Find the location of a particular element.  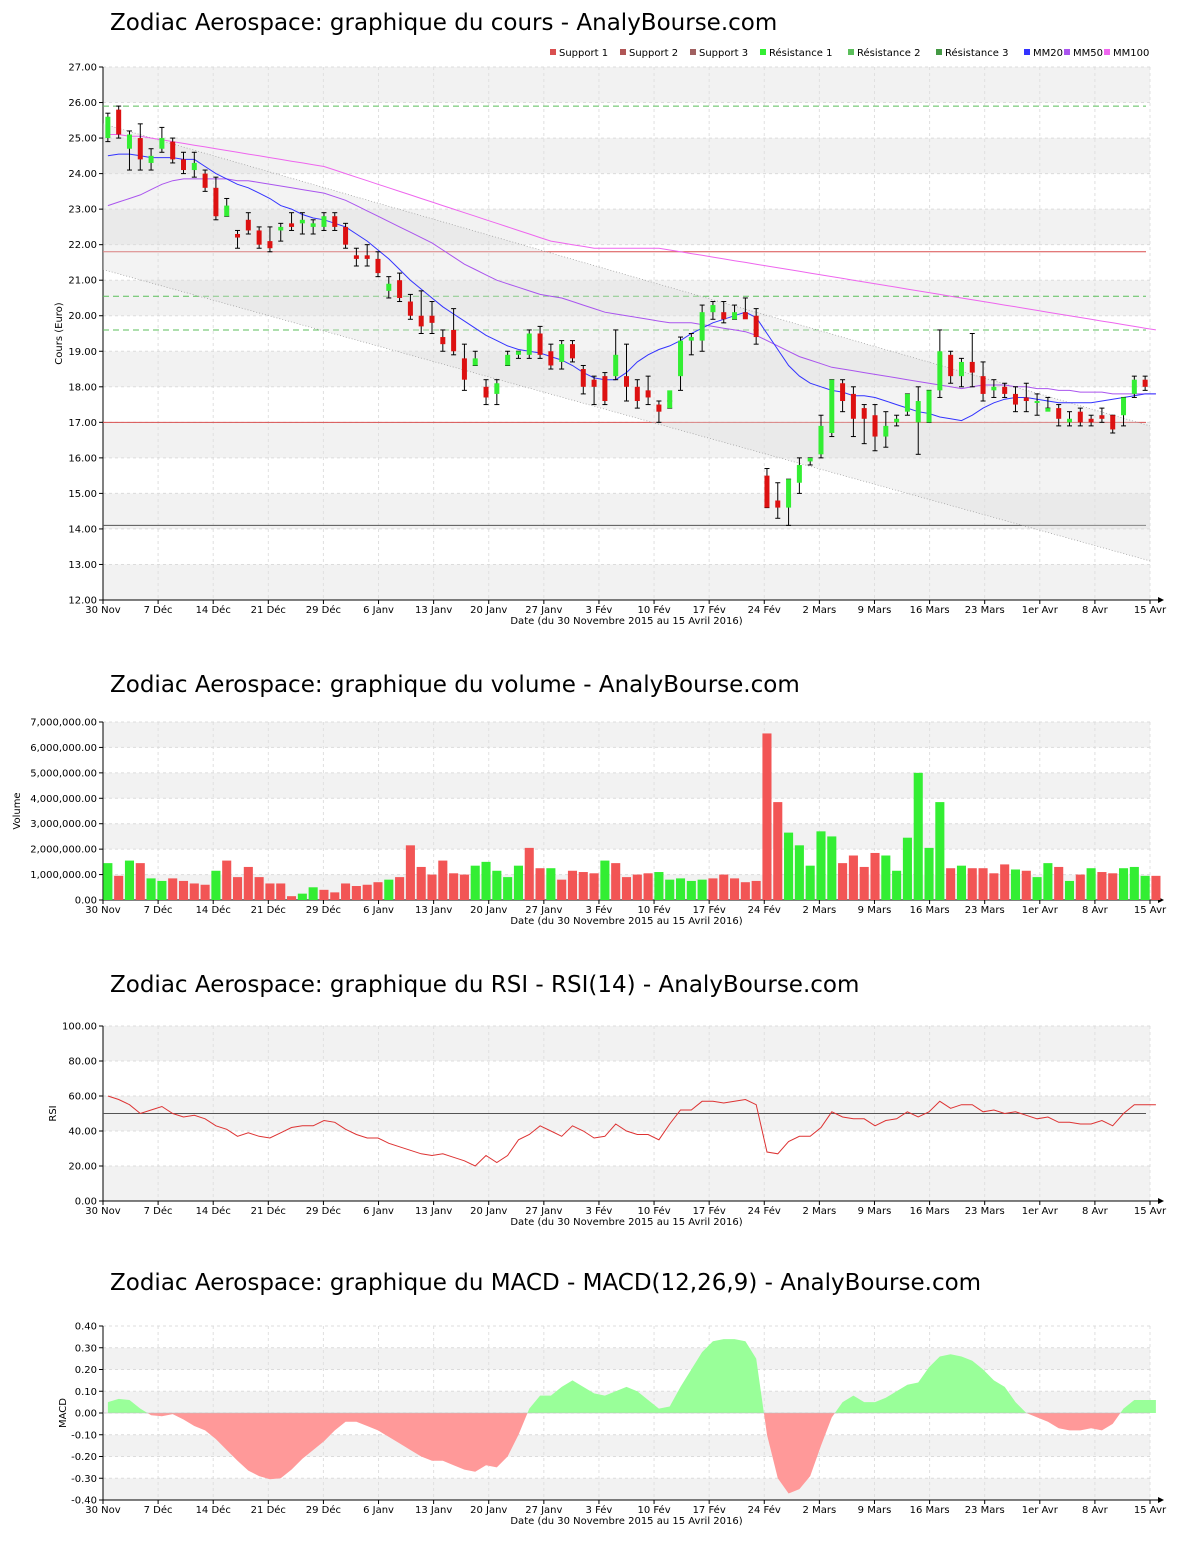

x-tick-label: 24 Fév is located at coordinates (764, 1211).